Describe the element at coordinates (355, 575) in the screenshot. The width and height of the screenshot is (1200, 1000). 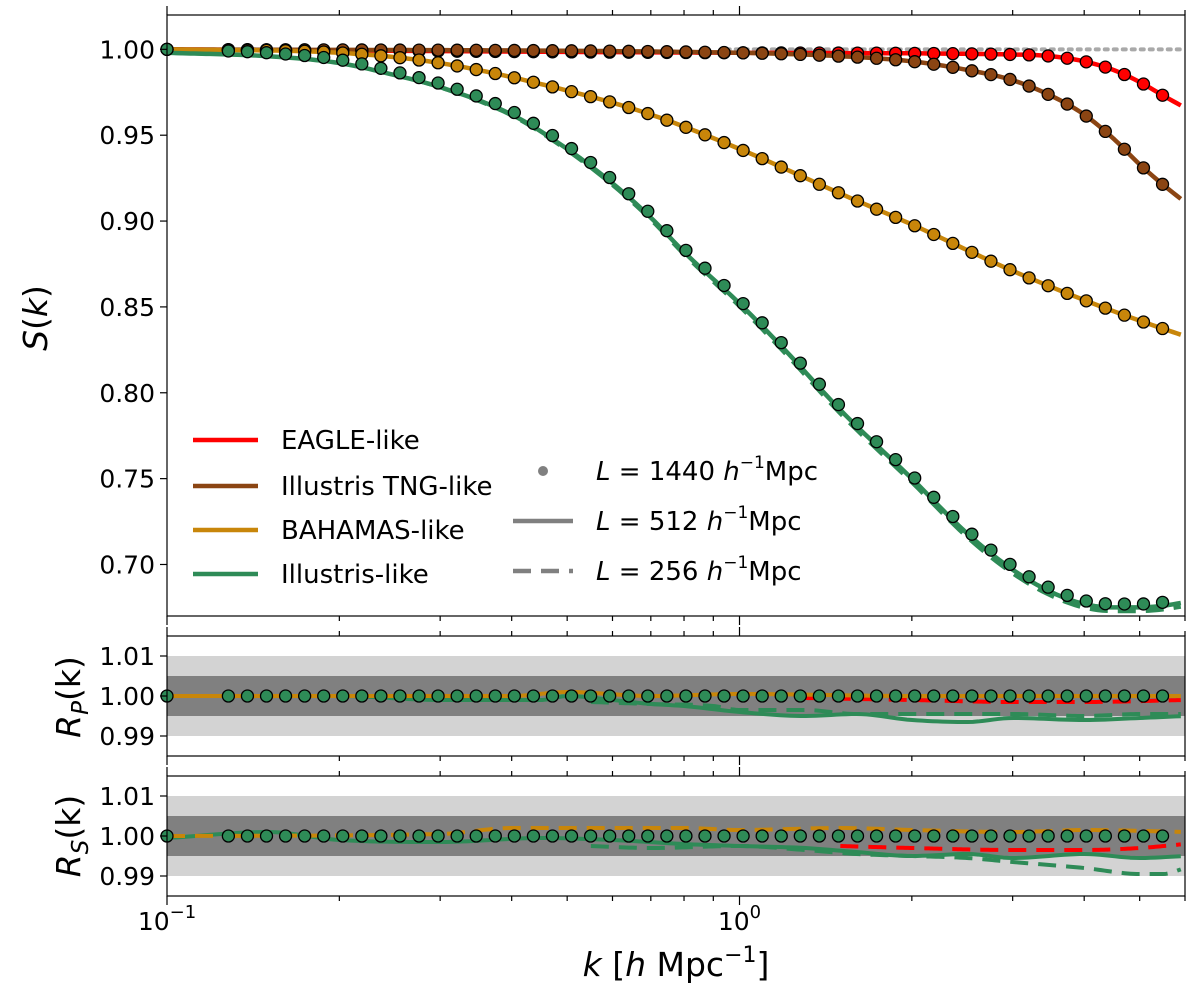
I see `legend-label: Illustris-like` at that location.